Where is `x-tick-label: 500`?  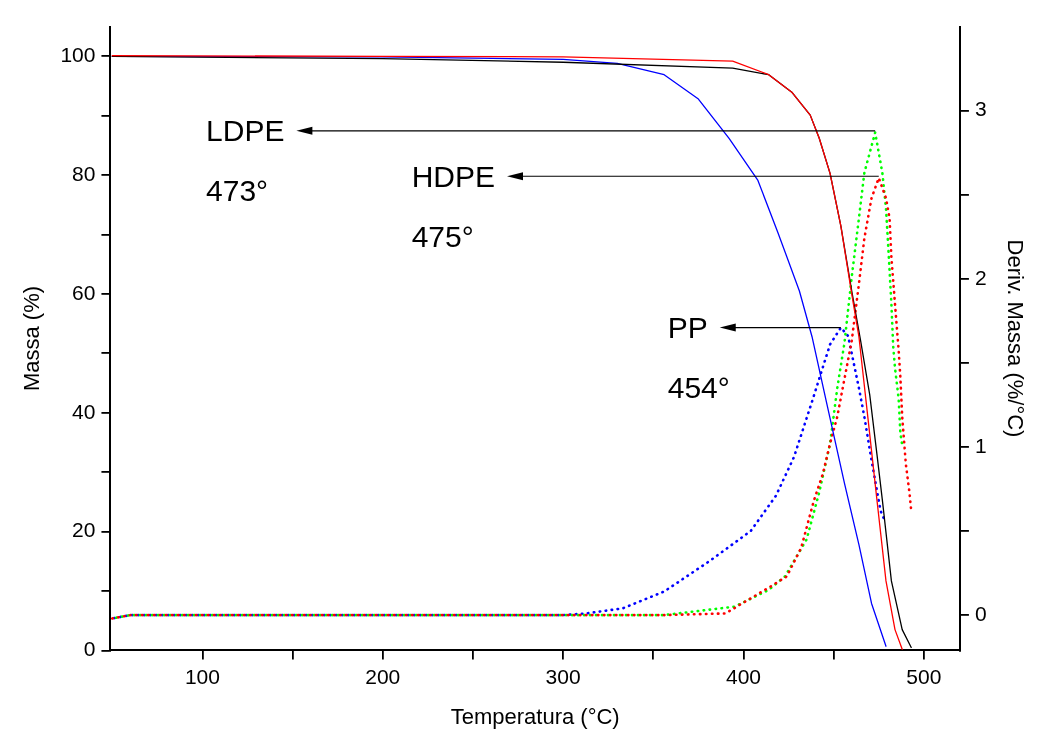 x-tick-label: 500 is located at coordinates (924, 676).